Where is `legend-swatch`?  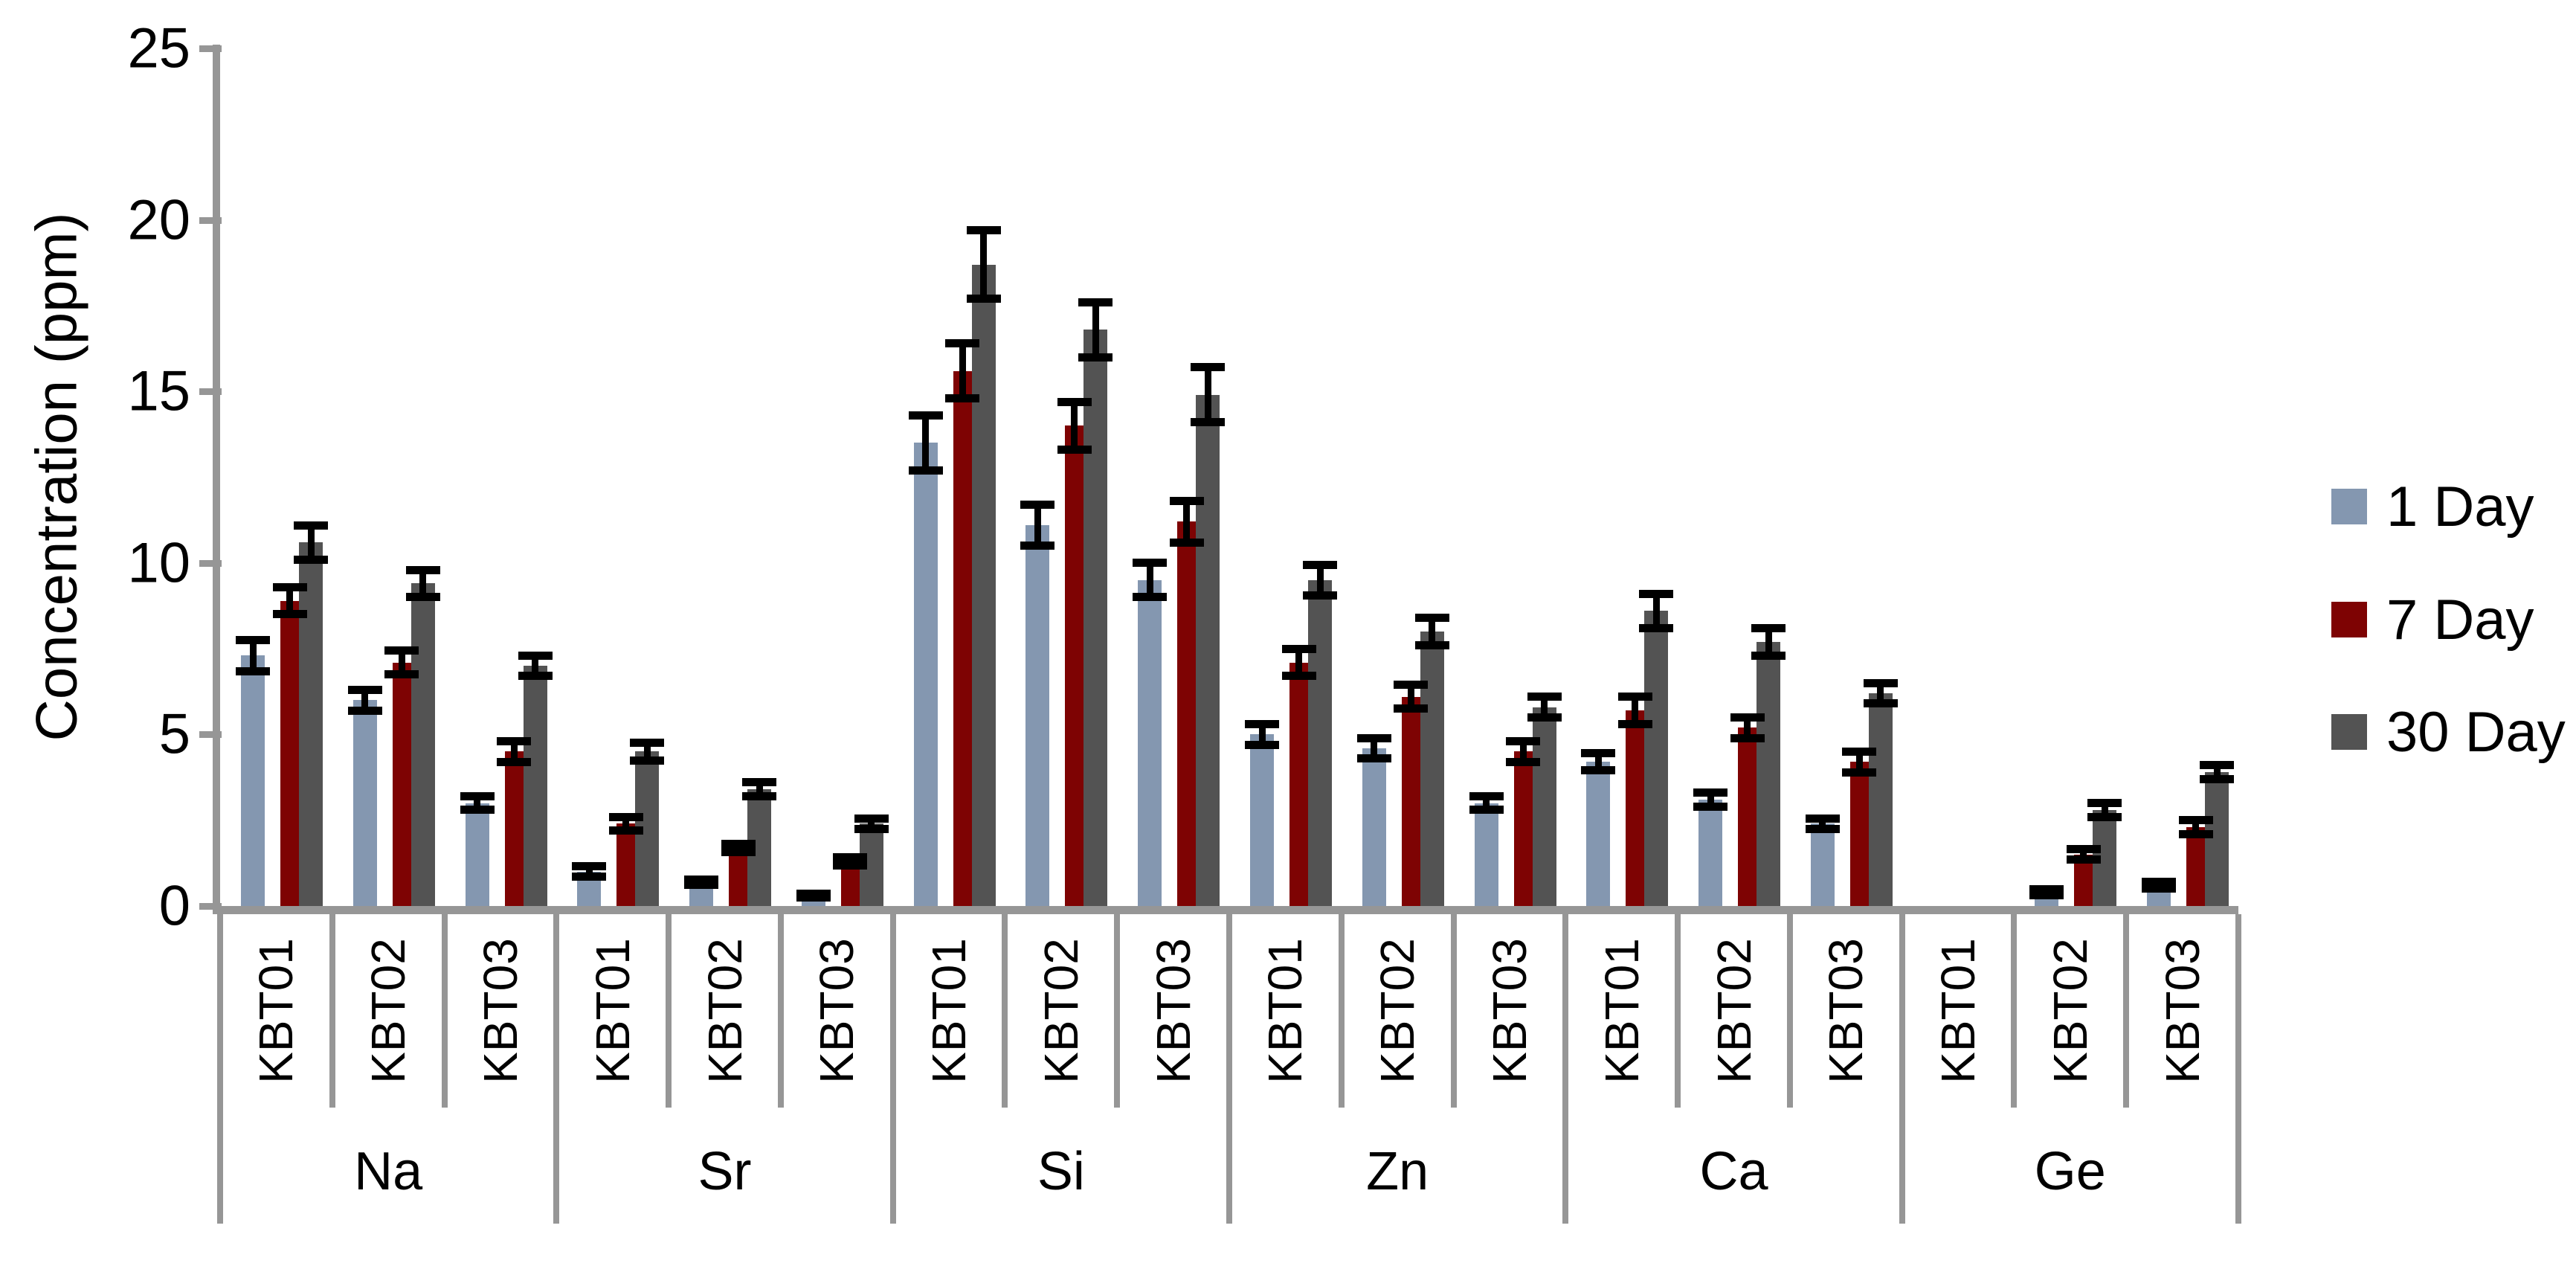 legend-swatch is located at coordinates (2349, 619).